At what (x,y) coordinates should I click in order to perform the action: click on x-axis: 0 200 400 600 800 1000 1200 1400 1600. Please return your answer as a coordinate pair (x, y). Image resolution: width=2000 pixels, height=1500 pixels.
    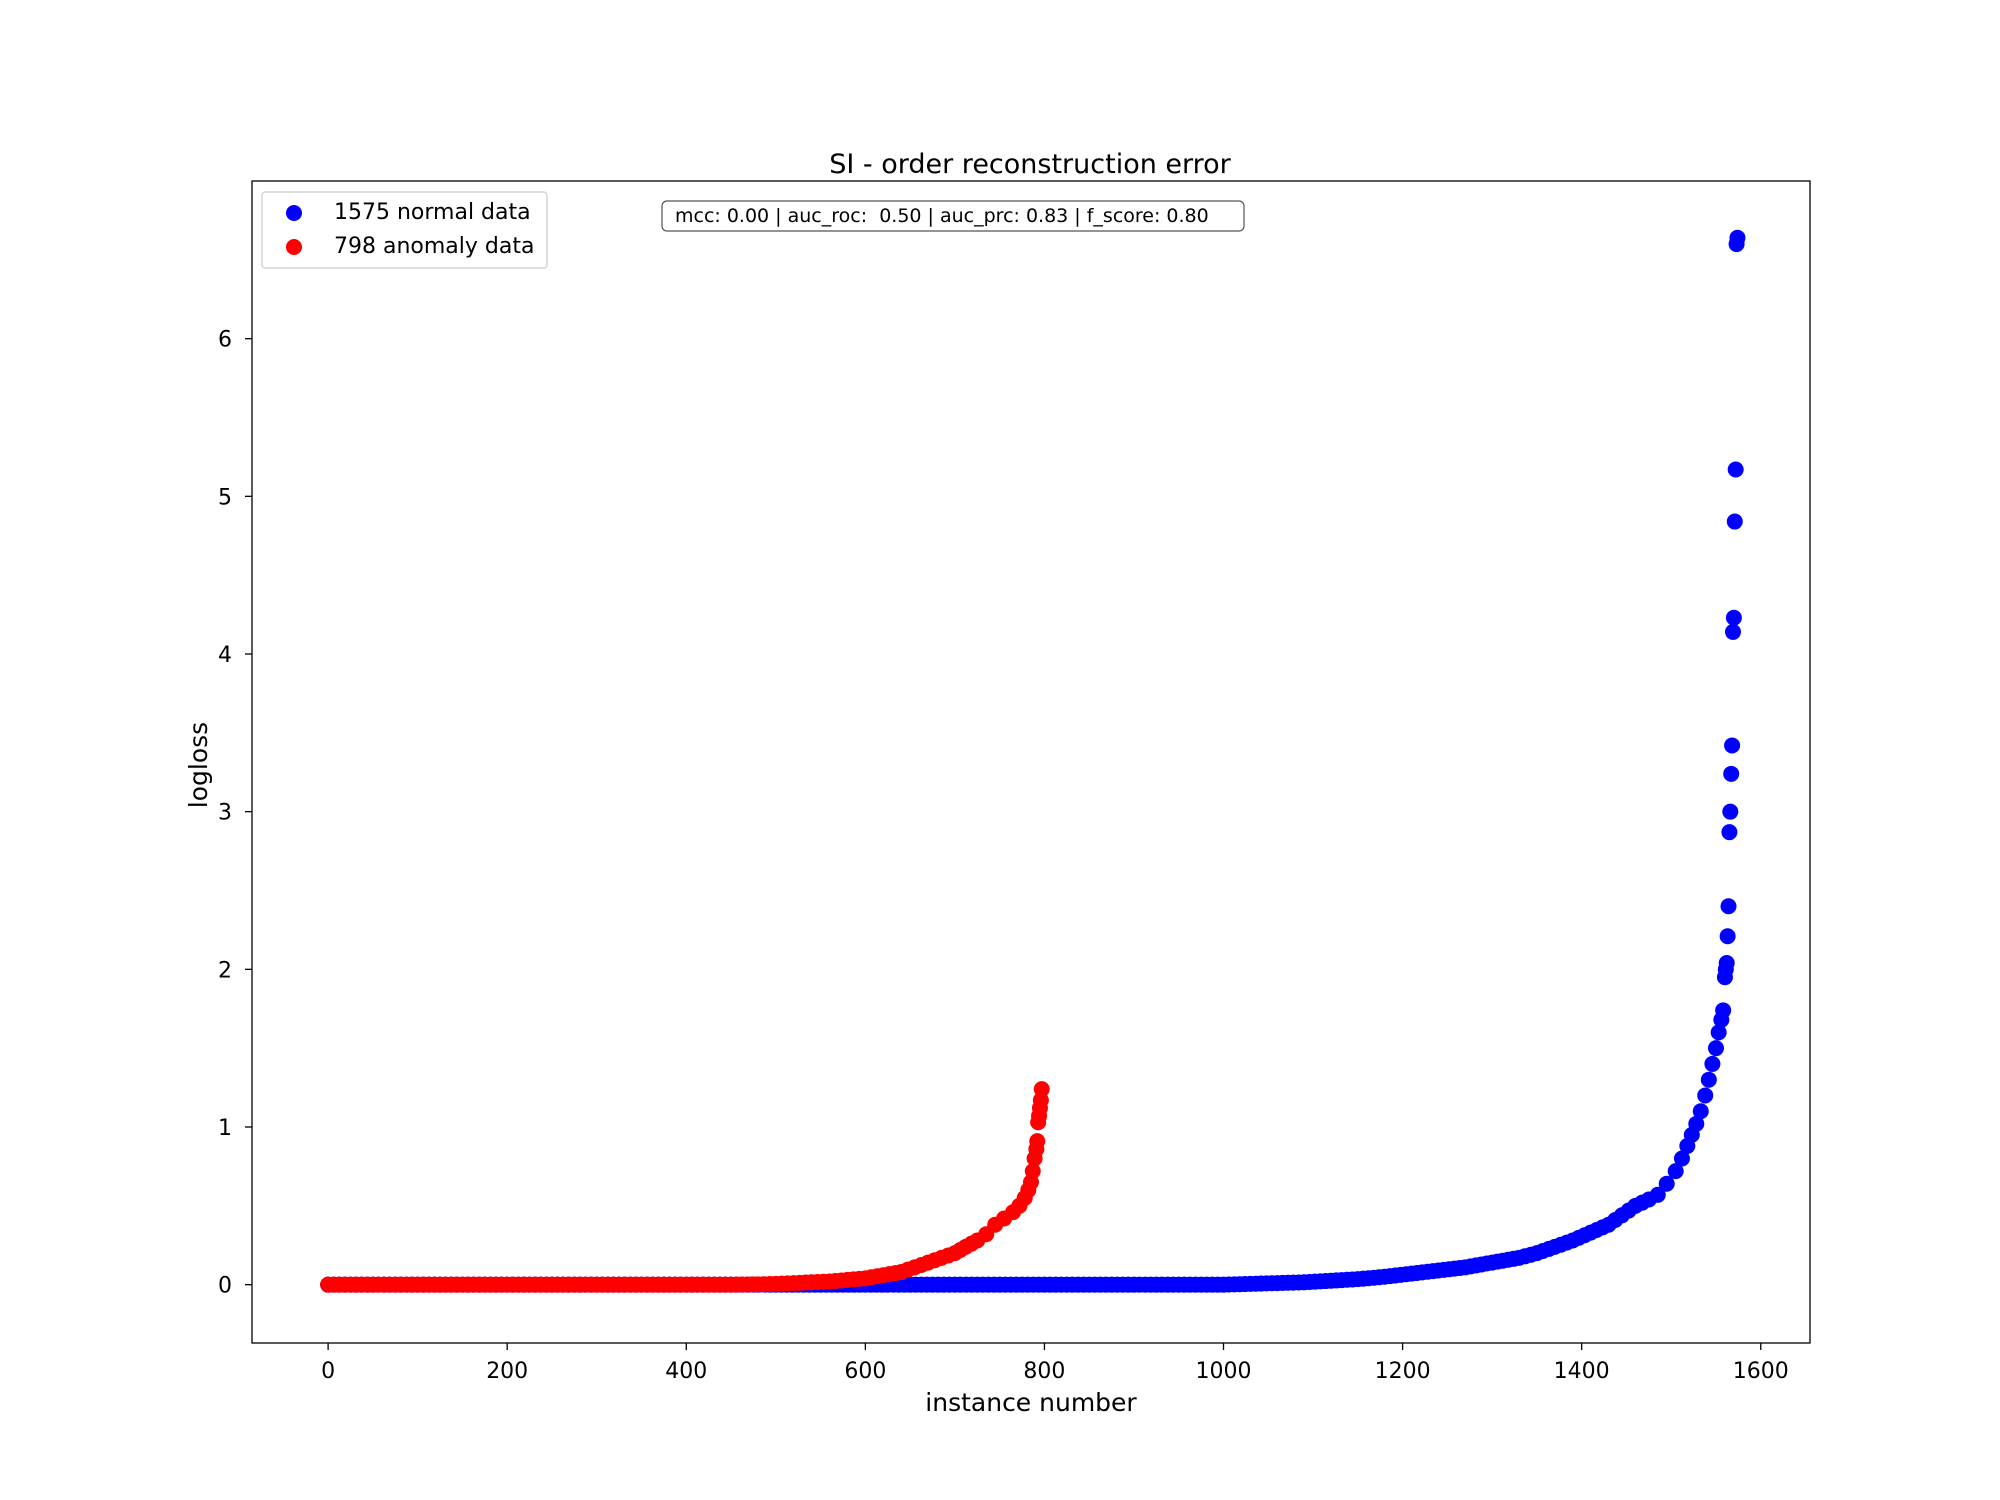
    Looking at the image, I should click on (1055, 1363).